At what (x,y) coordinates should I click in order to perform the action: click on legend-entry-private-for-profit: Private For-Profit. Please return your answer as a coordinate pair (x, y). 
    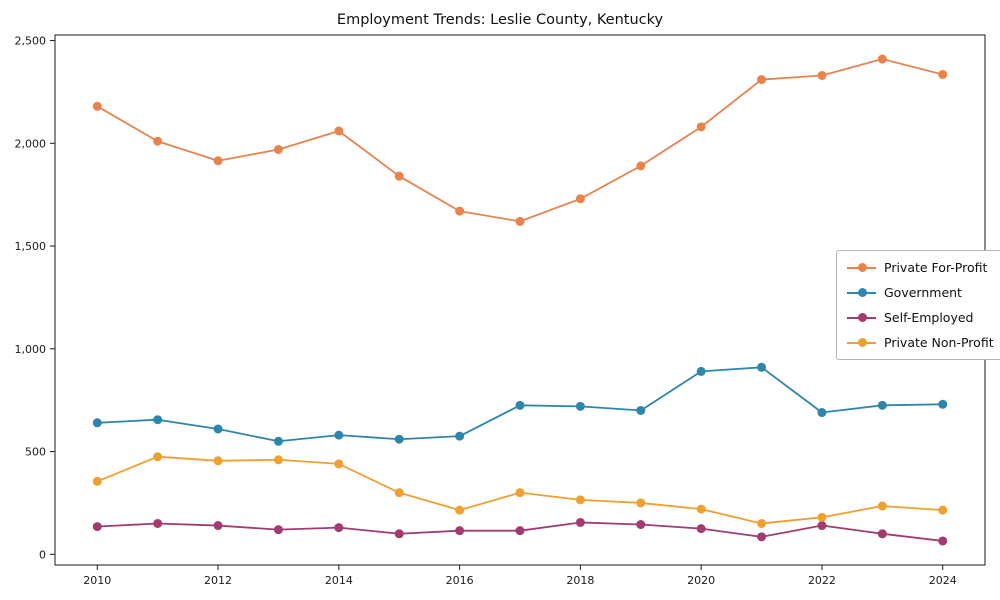
    Looking at the image, I should click on (920, 267).